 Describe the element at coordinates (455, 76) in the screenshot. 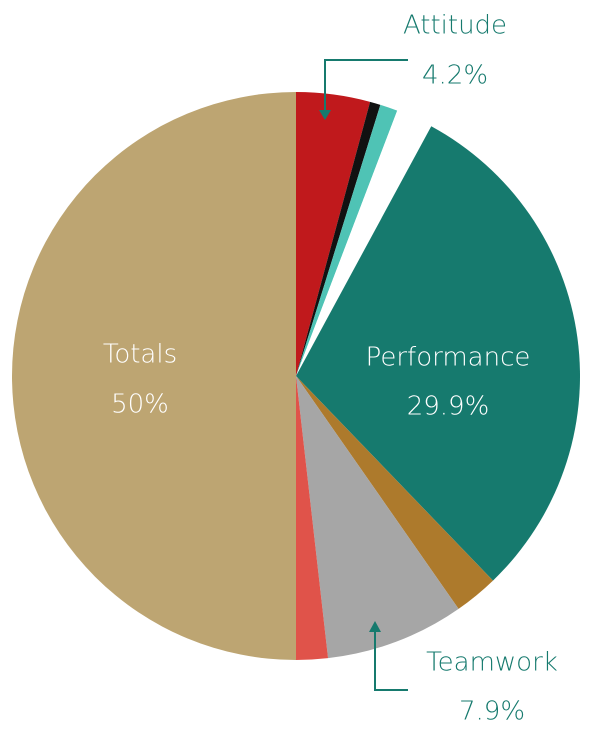

I see `value-label: 4.2%` at that location.